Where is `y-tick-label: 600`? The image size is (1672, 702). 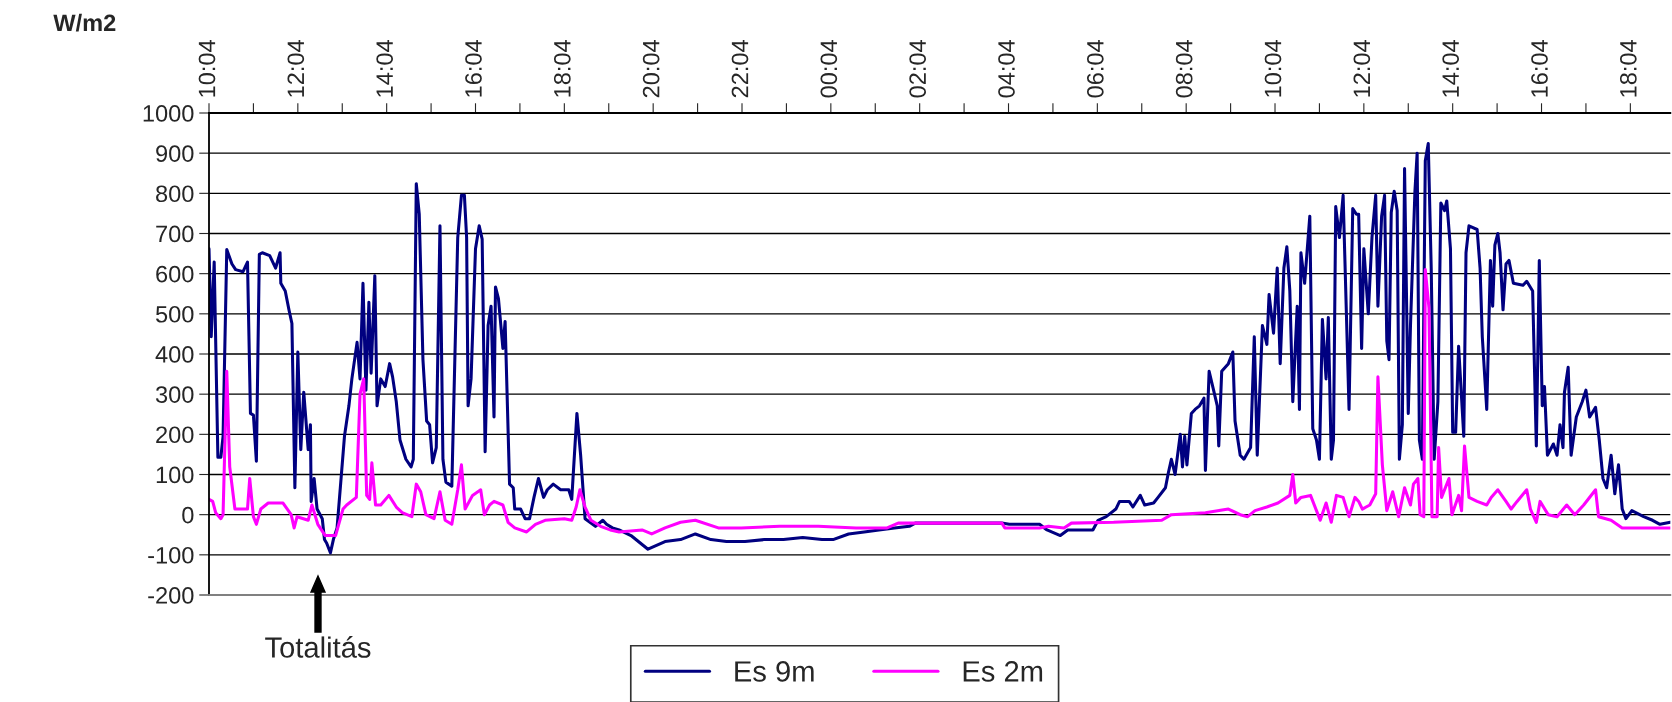
y-tick-label: 600 is located at coordinates (175, 274).